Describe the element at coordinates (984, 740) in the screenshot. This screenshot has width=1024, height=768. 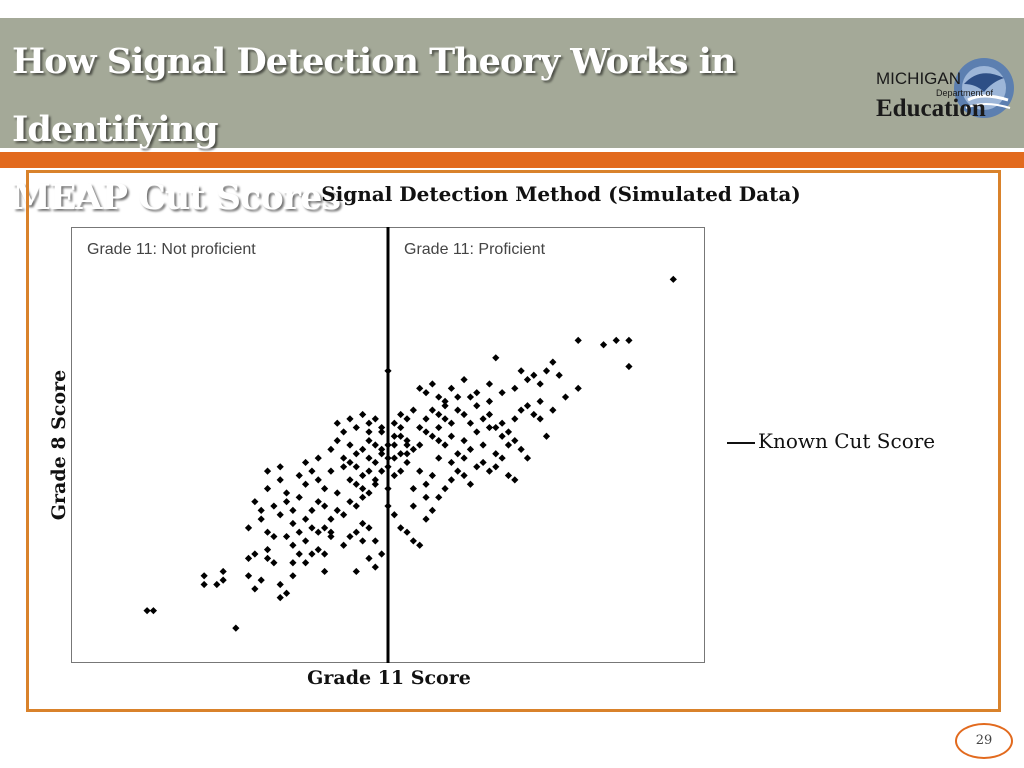
I see `page-number: 29` at that location.